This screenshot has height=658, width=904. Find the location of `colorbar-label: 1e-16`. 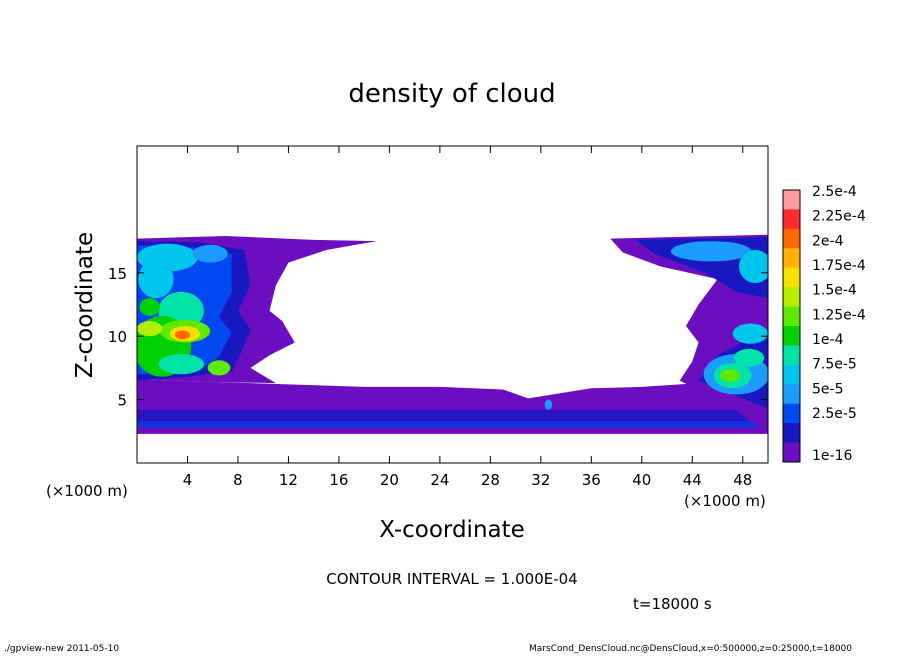

colorbar-label: 1e-16 is located at coordinates (832, 456).